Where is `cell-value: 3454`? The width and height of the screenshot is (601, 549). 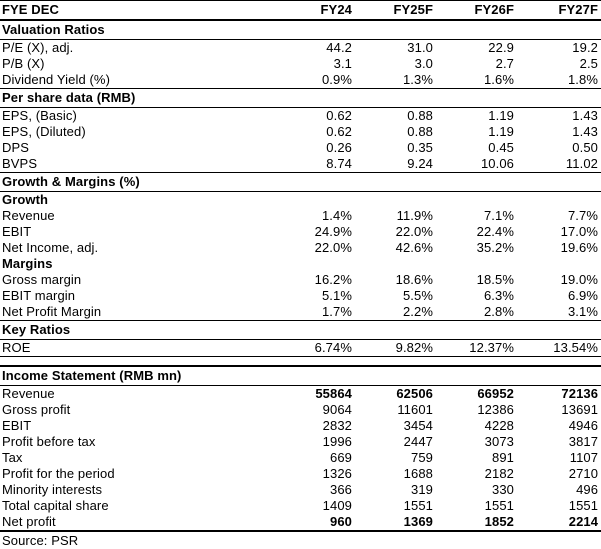
cell-value: 3454 is located at coordinates (418, 425).